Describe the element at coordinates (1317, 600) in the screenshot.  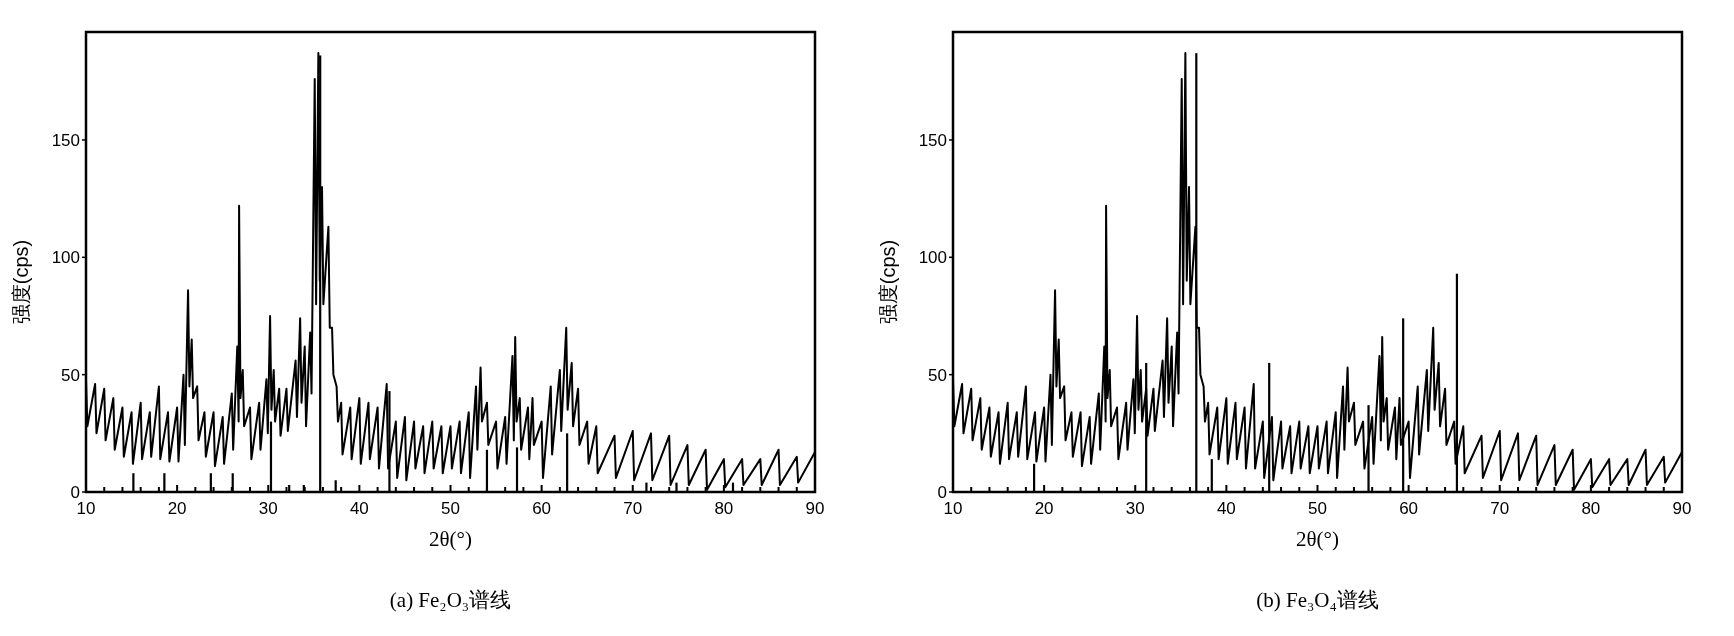
I see `text: (b) Fe₃O₄谱线` at that location.